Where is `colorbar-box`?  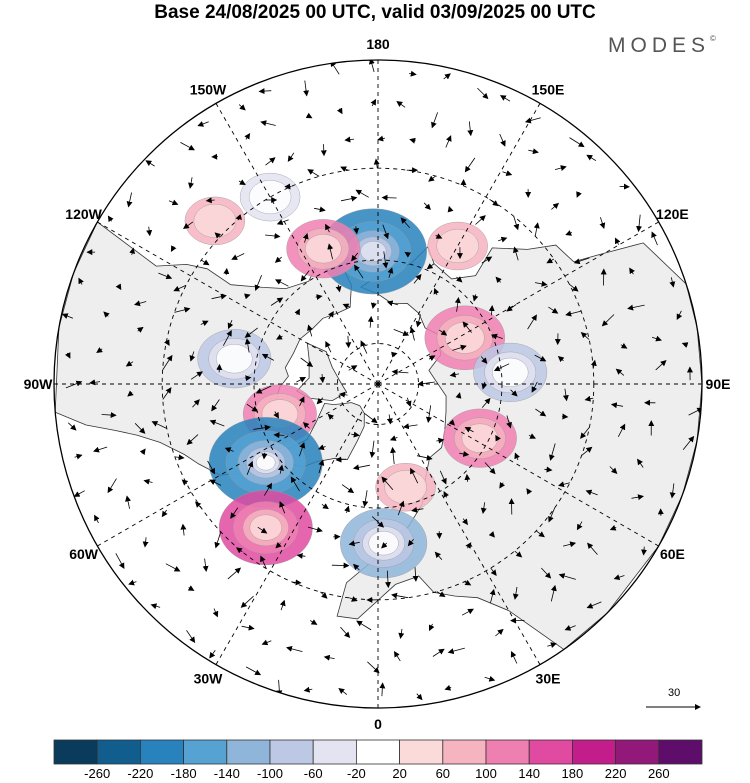 colorbar-box is located at coordinates (334, 752).